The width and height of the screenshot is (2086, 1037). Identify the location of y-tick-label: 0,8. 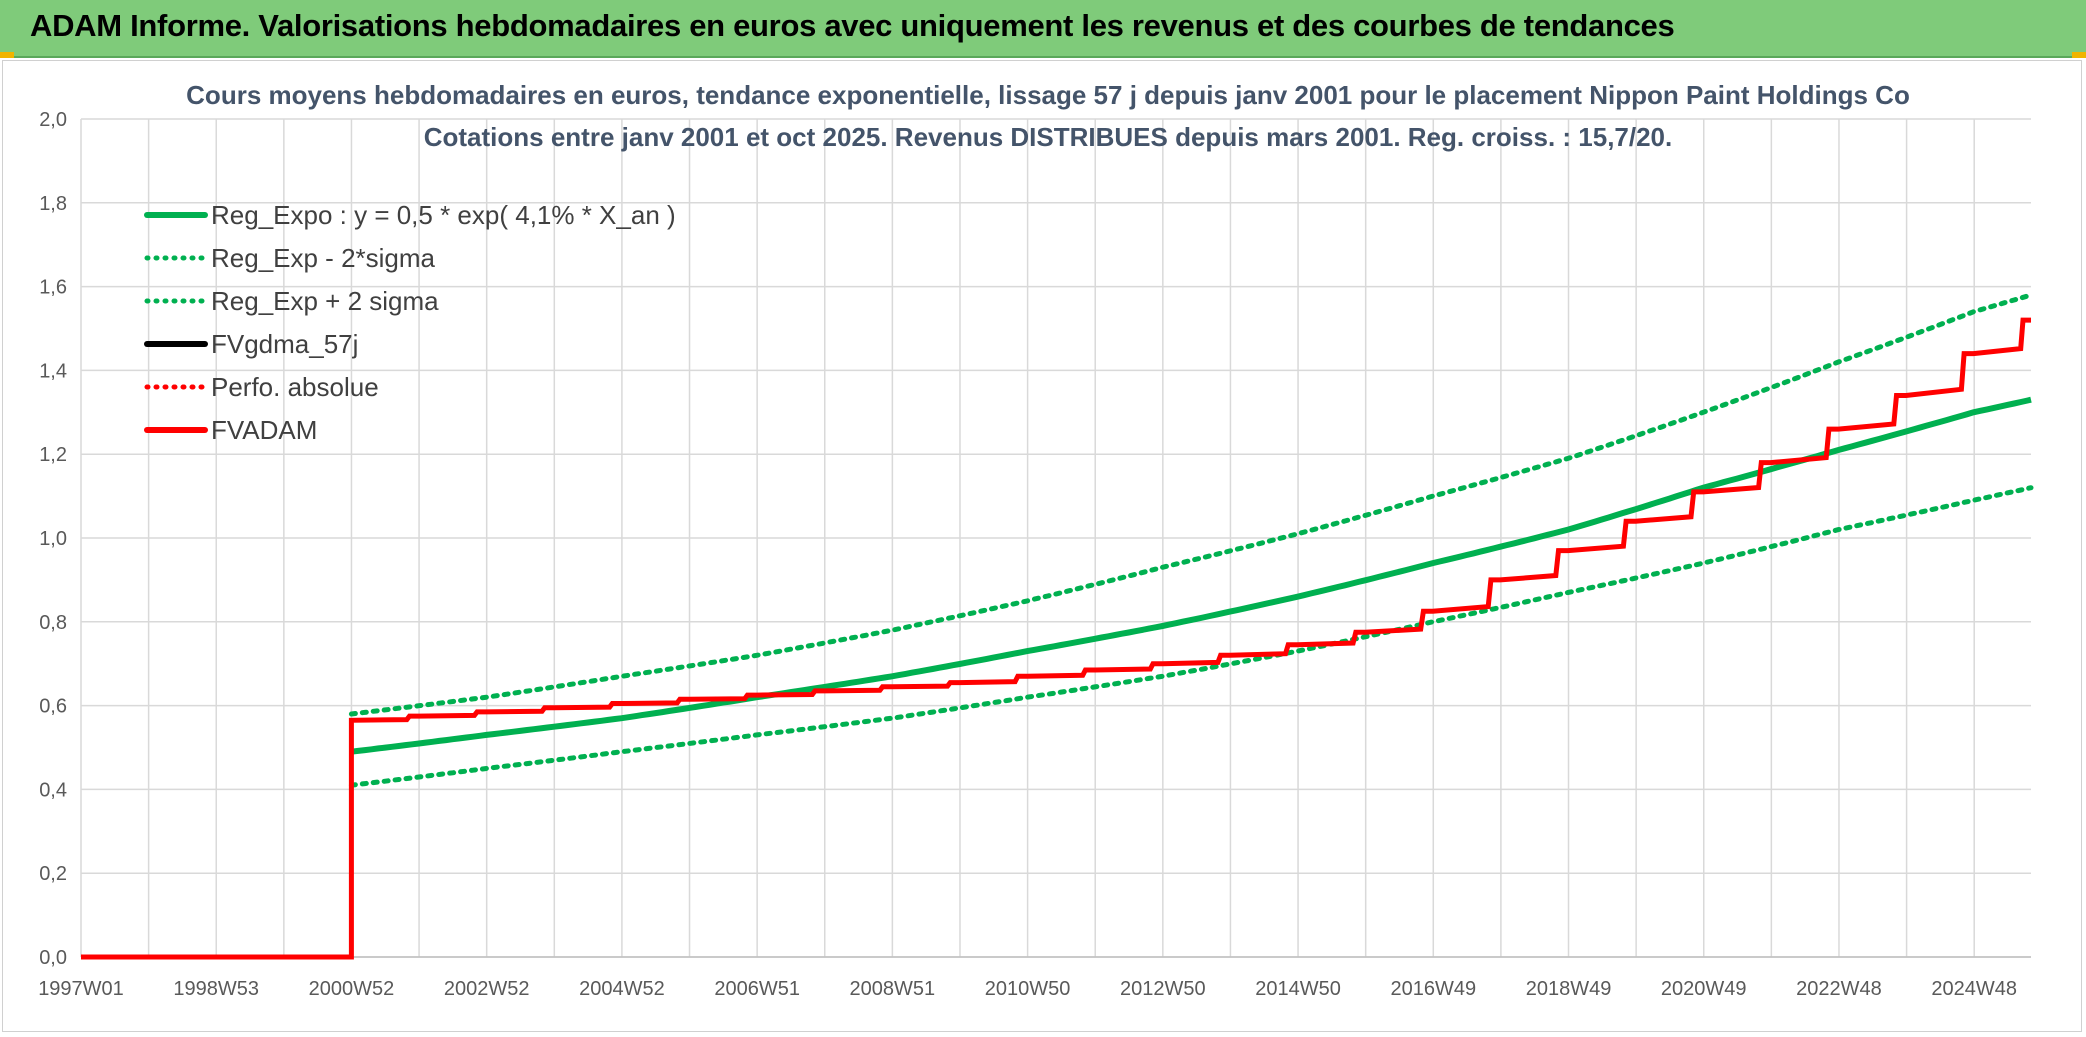
(53, 623).